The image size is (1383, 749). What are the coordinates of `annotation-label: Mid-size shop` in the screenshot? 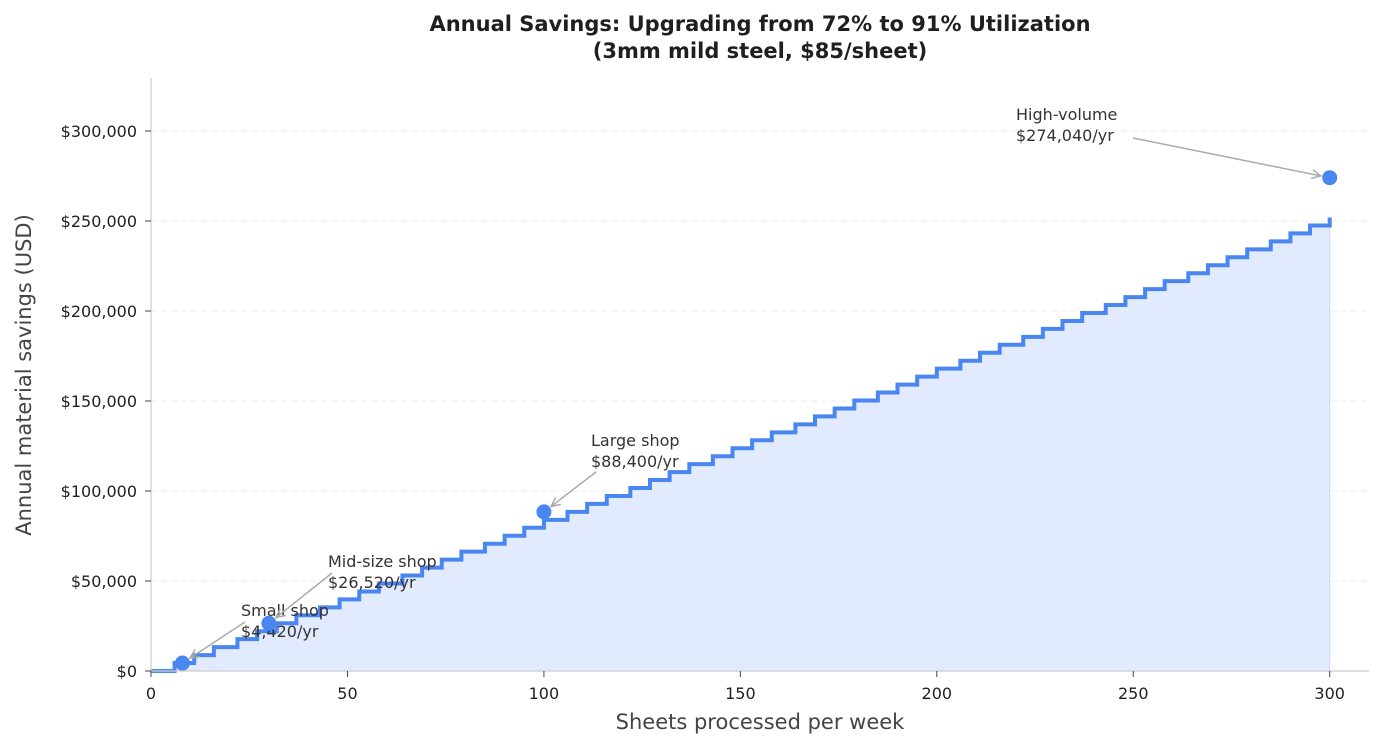 It's located at (382, 561).